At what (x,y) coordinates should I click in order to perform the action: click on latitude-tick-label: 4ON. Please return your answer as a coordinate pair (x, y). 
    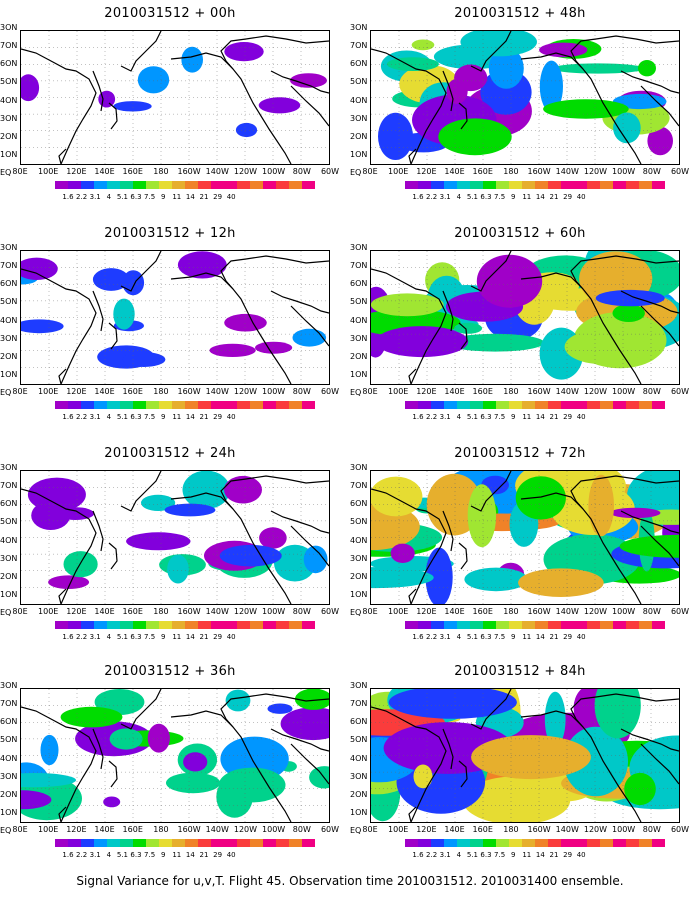
    Looking at the image, I should click on (359, 320).